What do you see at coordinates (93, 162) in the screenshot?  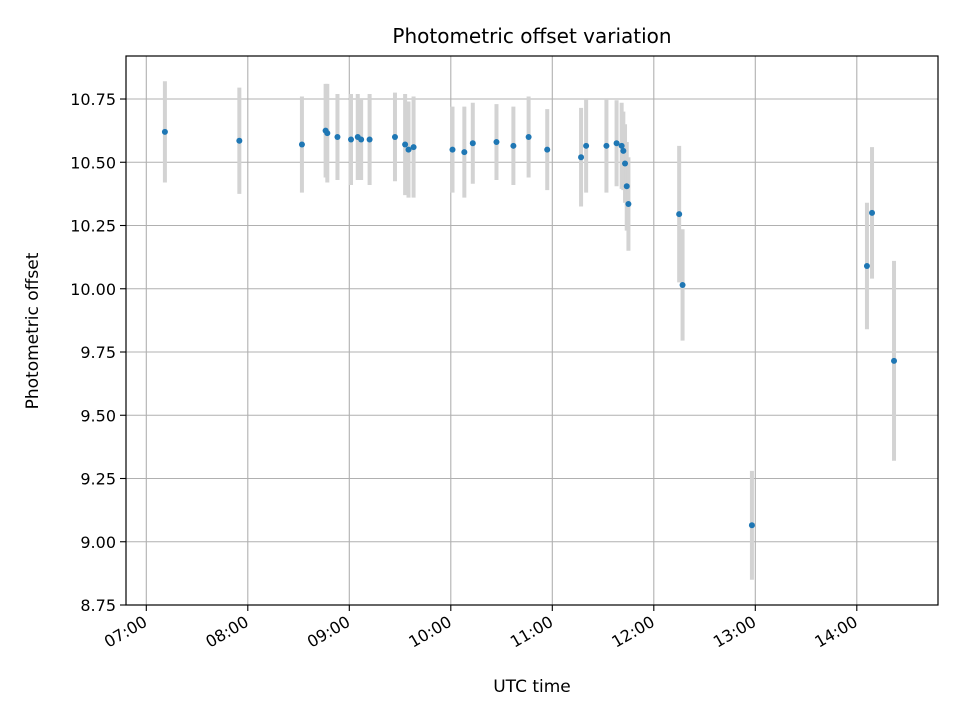 I see `y-tick-label: 10.50` at bounding box center [93, 162].